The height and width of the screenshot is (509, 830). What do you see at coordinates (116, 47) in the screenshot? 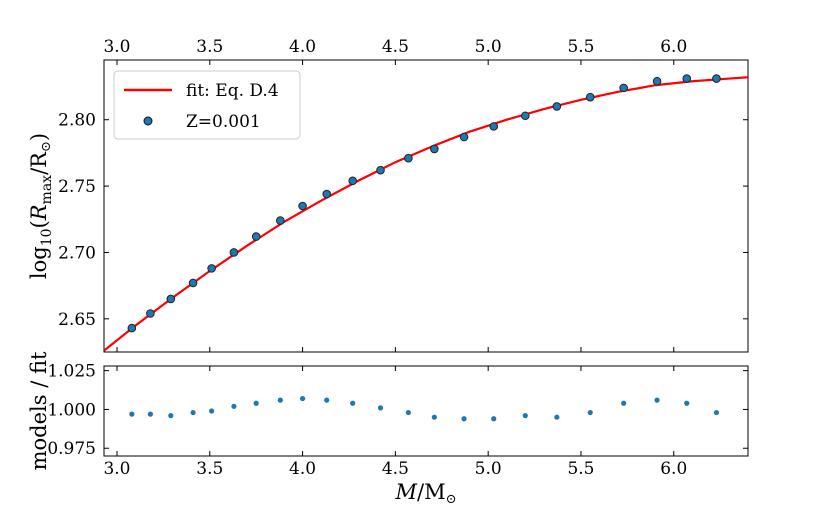
I see `fit-x-tick-label: 3.0` at bounding box center [116, 47].